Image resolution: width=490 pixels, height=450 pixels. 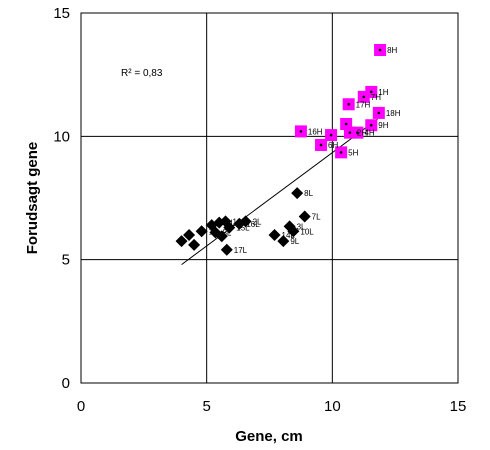 What do you see at coordinates (353, 152) in the screenshot?
I see `point-label: 5H` at bounding box center [353, 152].